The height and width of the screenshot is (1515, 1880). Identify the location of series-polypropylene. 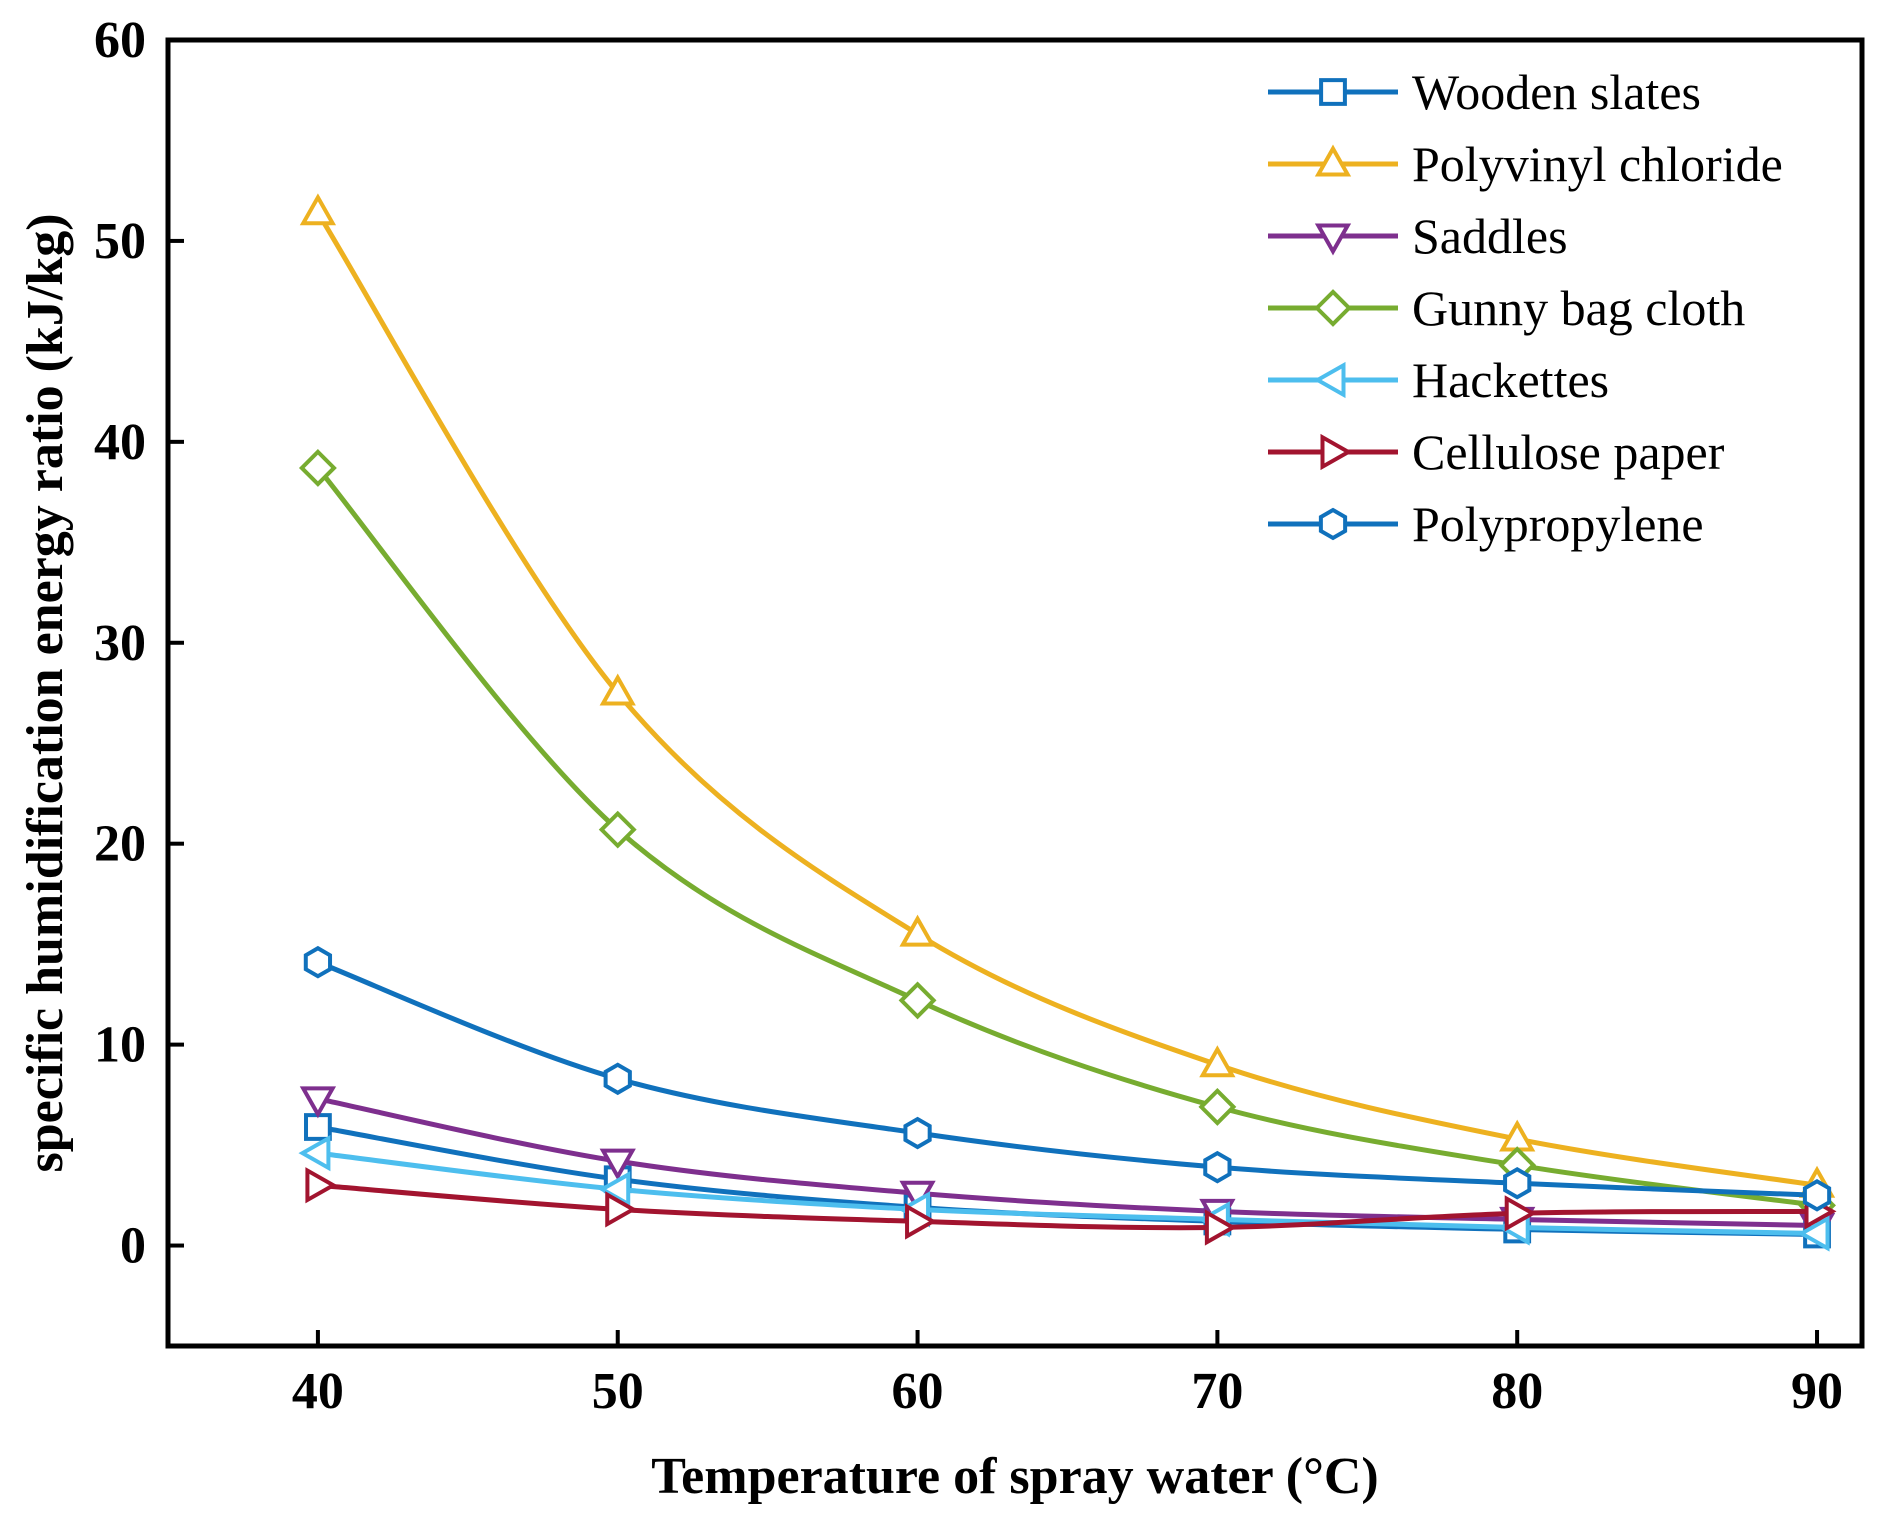
(1067, 1078).